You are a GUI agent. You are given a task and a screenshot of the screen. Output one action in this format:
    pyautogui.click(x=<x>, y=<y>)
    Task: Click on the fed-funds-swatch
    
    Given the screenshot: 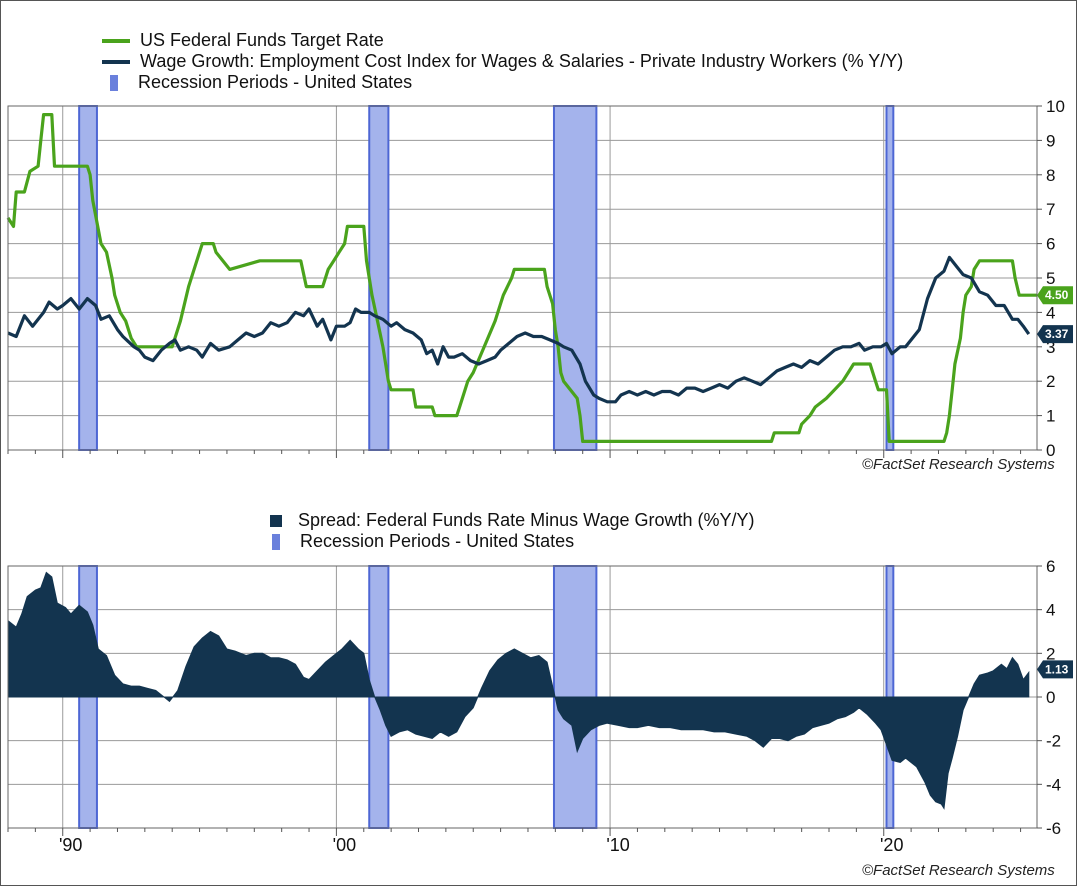 What is the action you would take?
    pyautogui.click(x=116, y=40)
    